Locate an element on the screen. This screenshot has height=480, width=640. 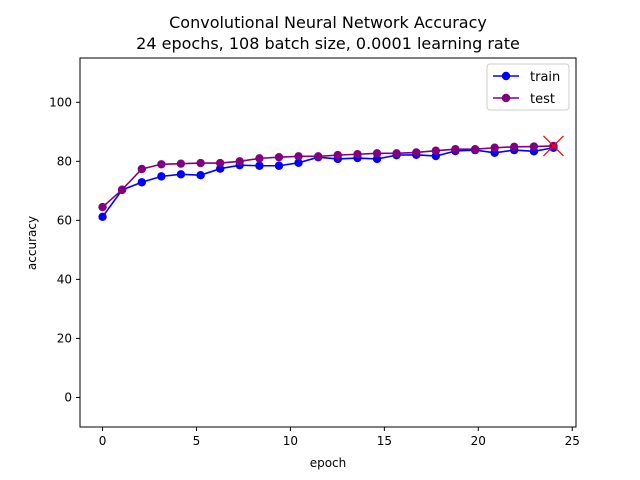
chart-title-line1: Convolutional Neural Network Accuracy is located at coordinates (328, 22).